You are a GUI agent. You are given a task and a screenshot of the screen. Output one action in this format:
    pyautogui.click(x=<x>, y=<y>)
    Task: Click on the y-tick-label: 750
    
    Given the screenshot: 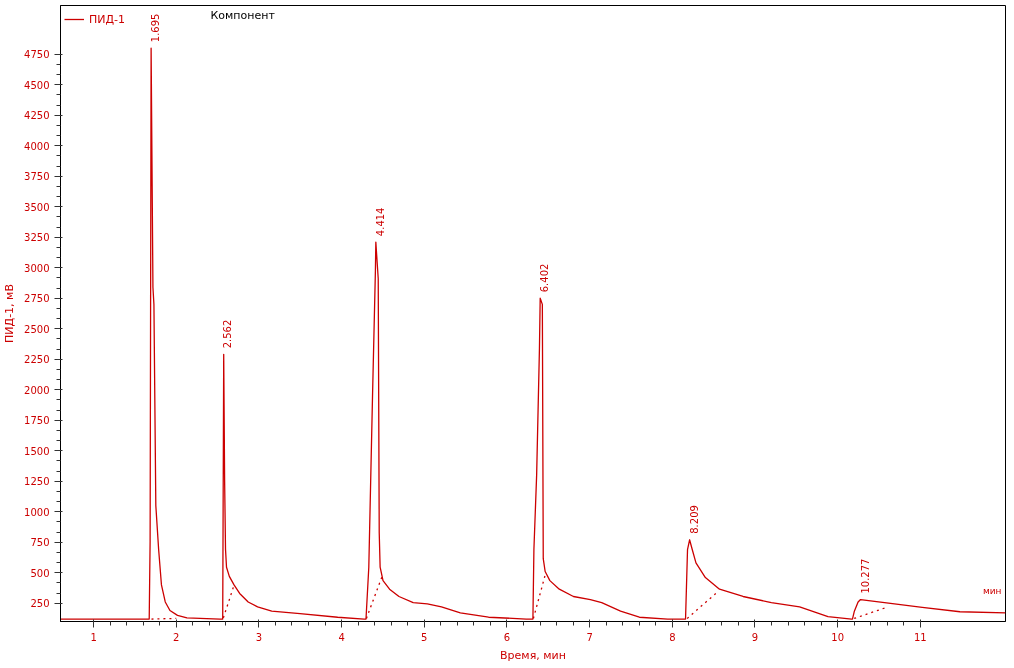 What is the action you would take?
    pyautogui.click(x=40, y=543)
    